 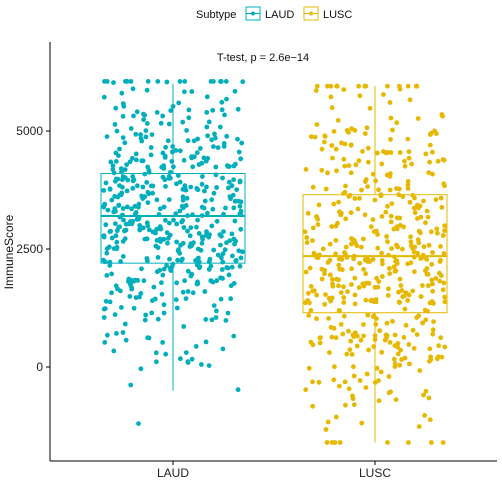 I want to click on legend-title: Subtype, so click(x=216, y=15).